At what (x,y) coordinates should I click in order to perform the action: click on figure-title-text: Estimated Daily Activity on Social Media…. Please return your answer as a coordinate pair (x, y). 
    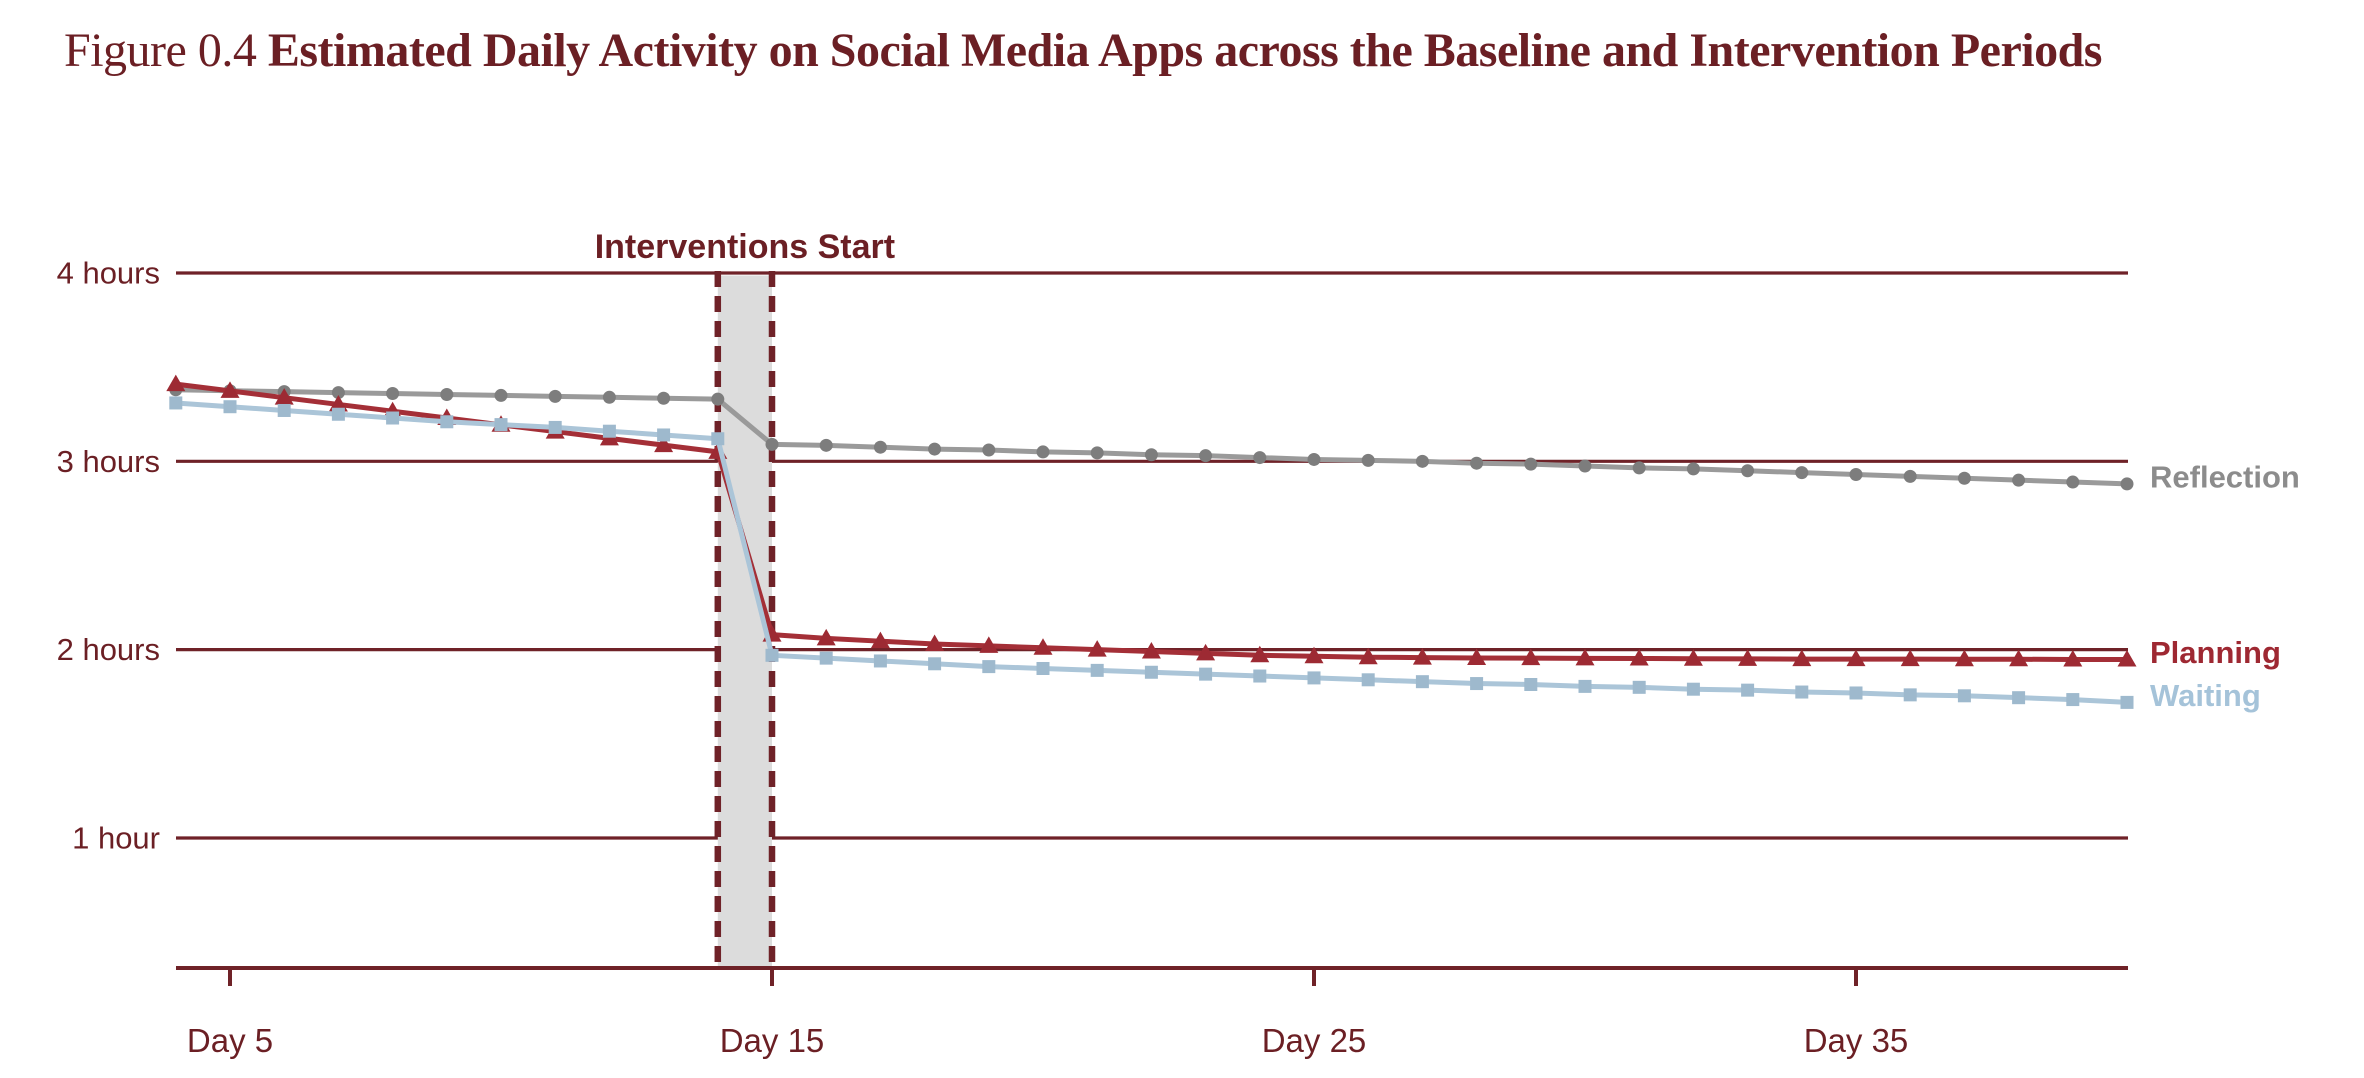
    Looking at the image, I should click on (1185, 50).